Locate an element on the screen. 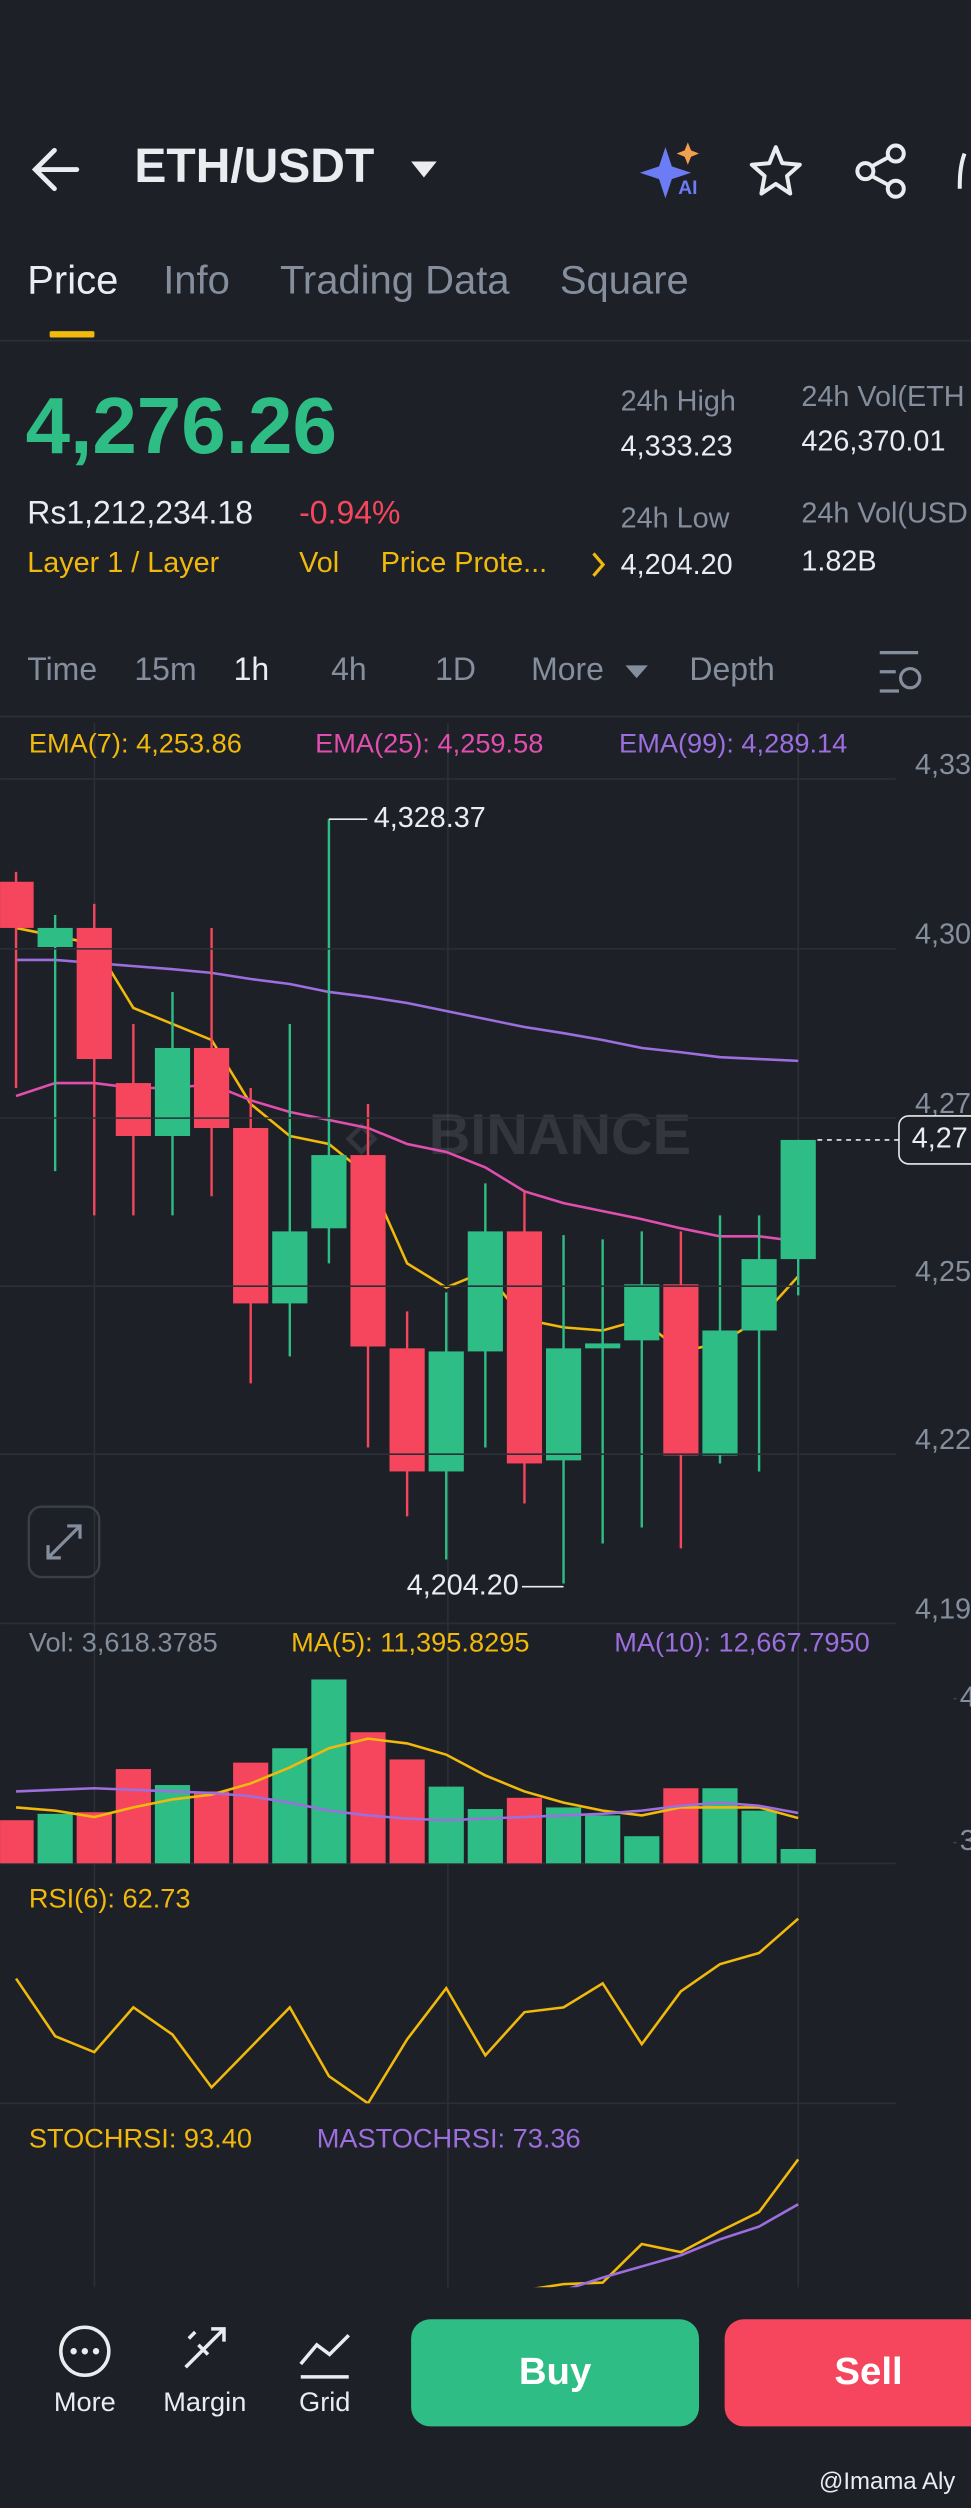 The height and width of the screenshot is (2508, 971). tag: Layer 1 / Layer is located at coordinates (123, 563).